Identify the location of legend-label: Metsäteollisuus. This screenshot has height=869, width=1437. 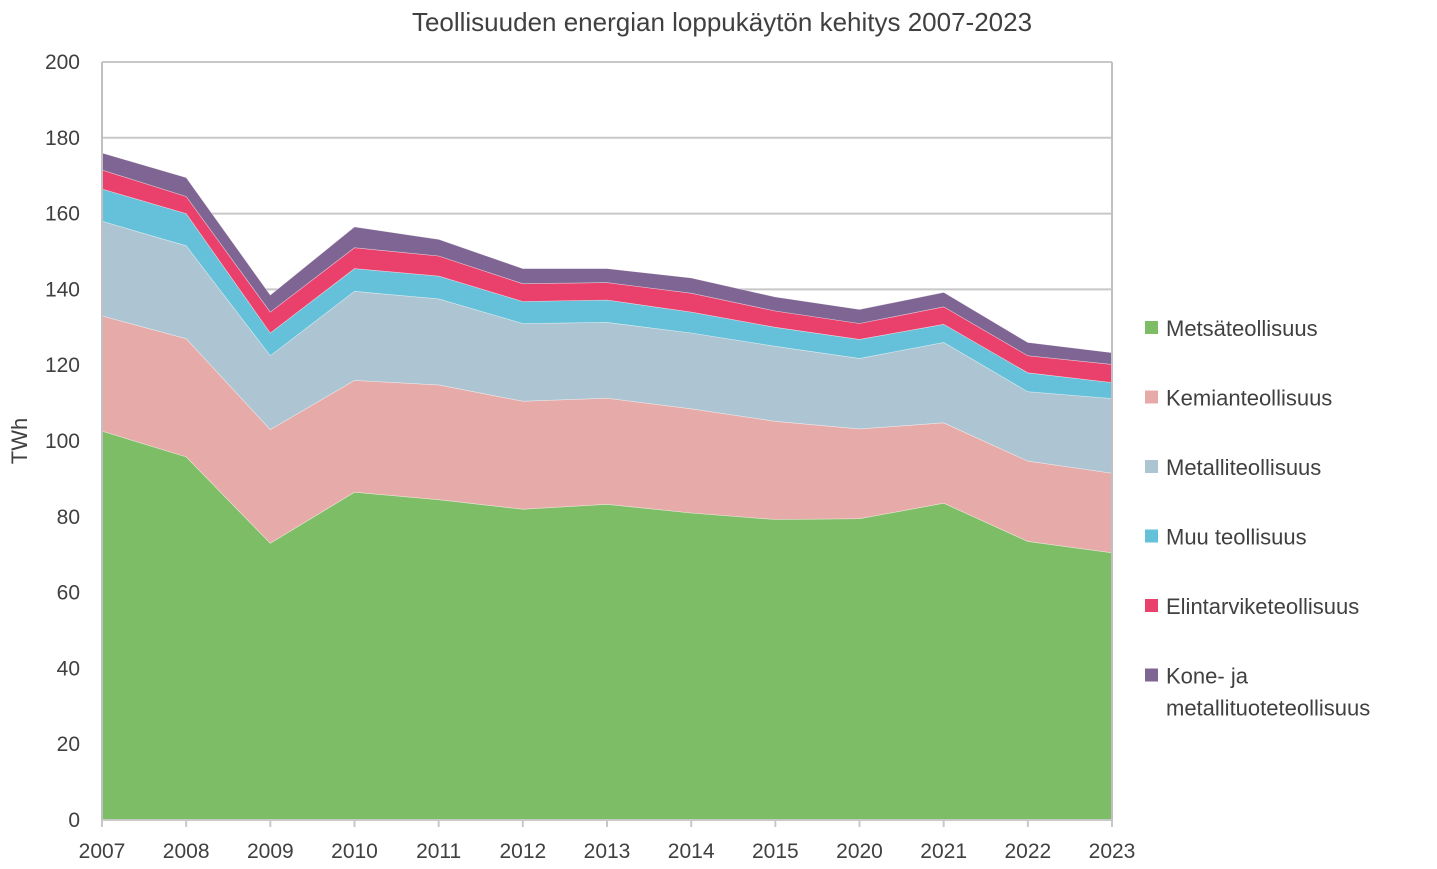
(1242, 328).